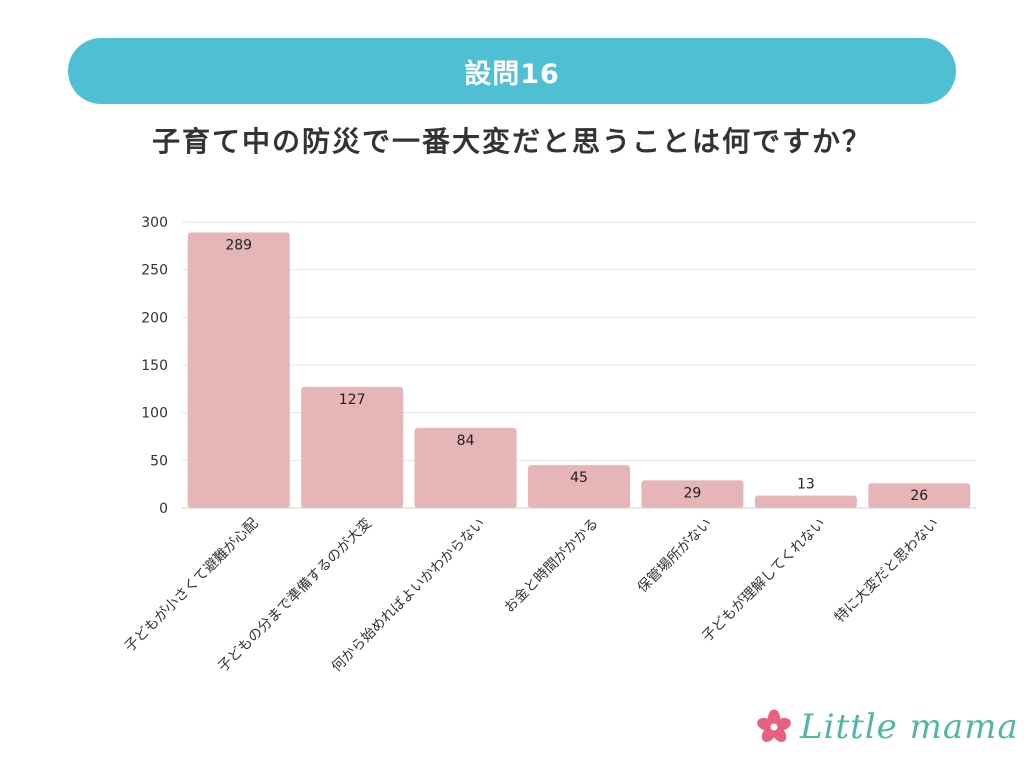 Image resolution: width=1024 pixels, height=768 pixels. Describe the element at coordinates (352, 400) in the screenshot. I see `data-label: 127` at that location.